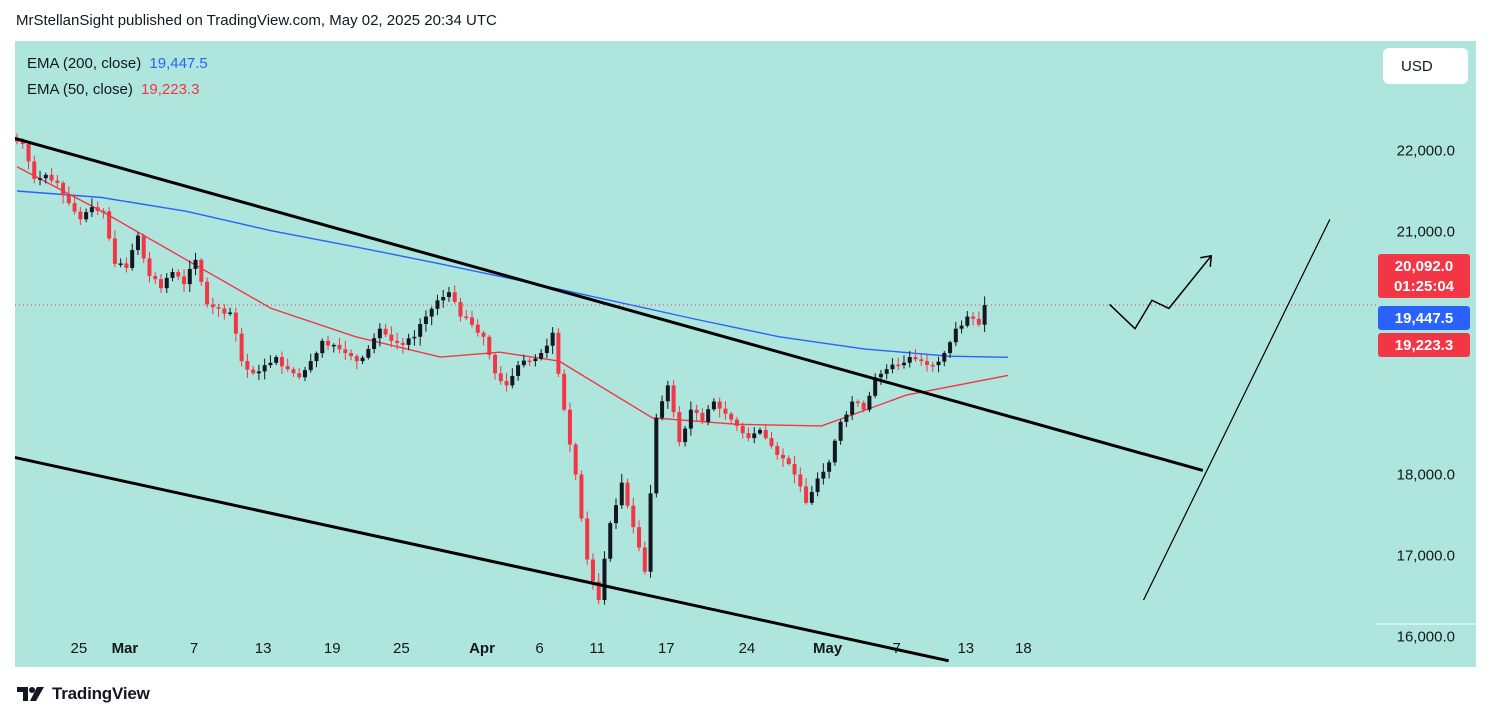 The image size is (1491, 720). Describe the element at coordinates (1160, 292) in the screenshot. I see `zigzag-arrow` at that location.